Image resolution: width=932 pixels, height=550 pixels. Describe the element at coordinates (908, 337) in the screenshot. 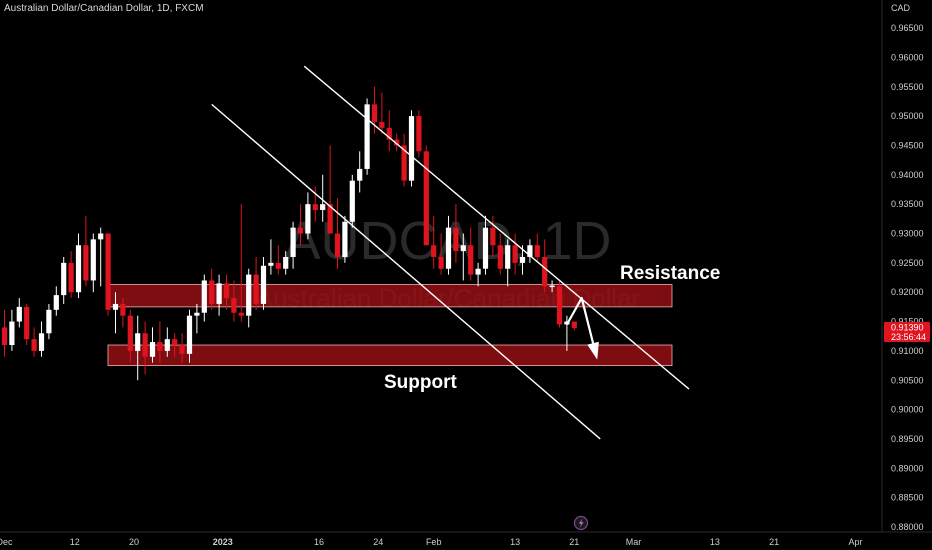

I see `last-price-countdown: 23:56:44` at that location.